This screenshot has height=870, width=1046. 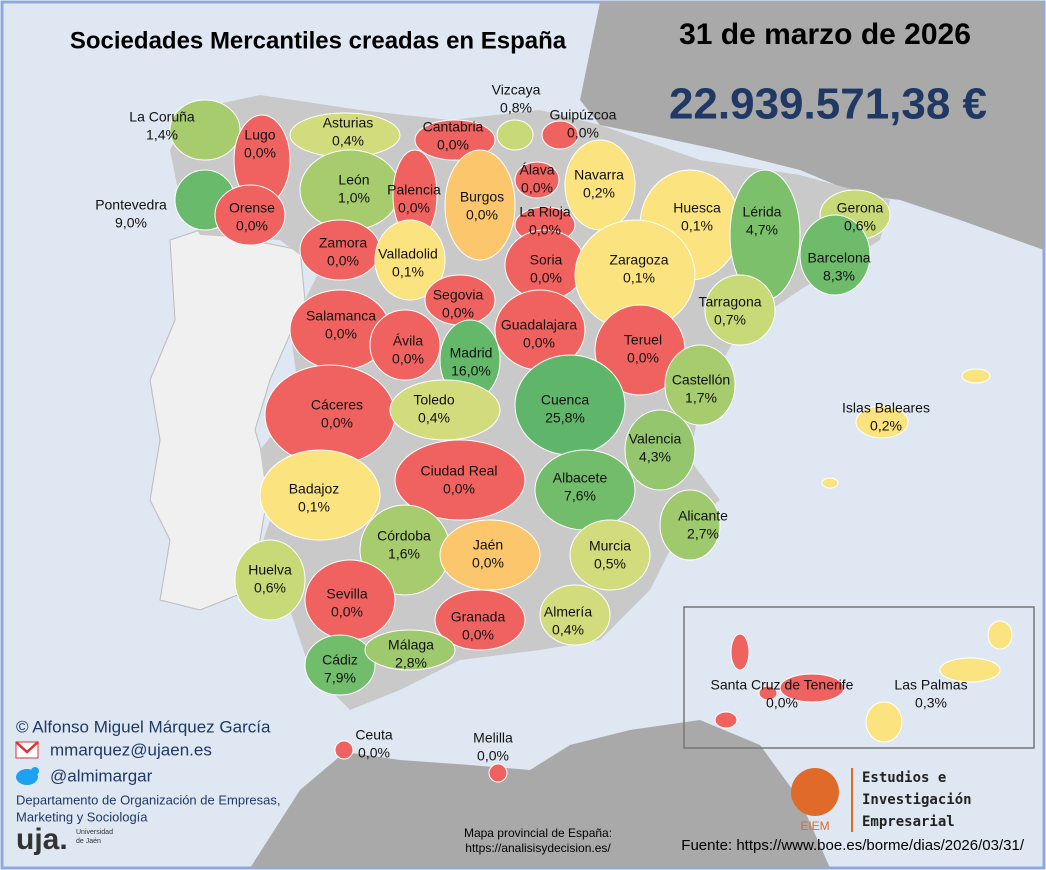 What do you see at coordinates (931, 703) in the screenshot?
I see `province-share: 0,3%` at bounding box center [931, 703].